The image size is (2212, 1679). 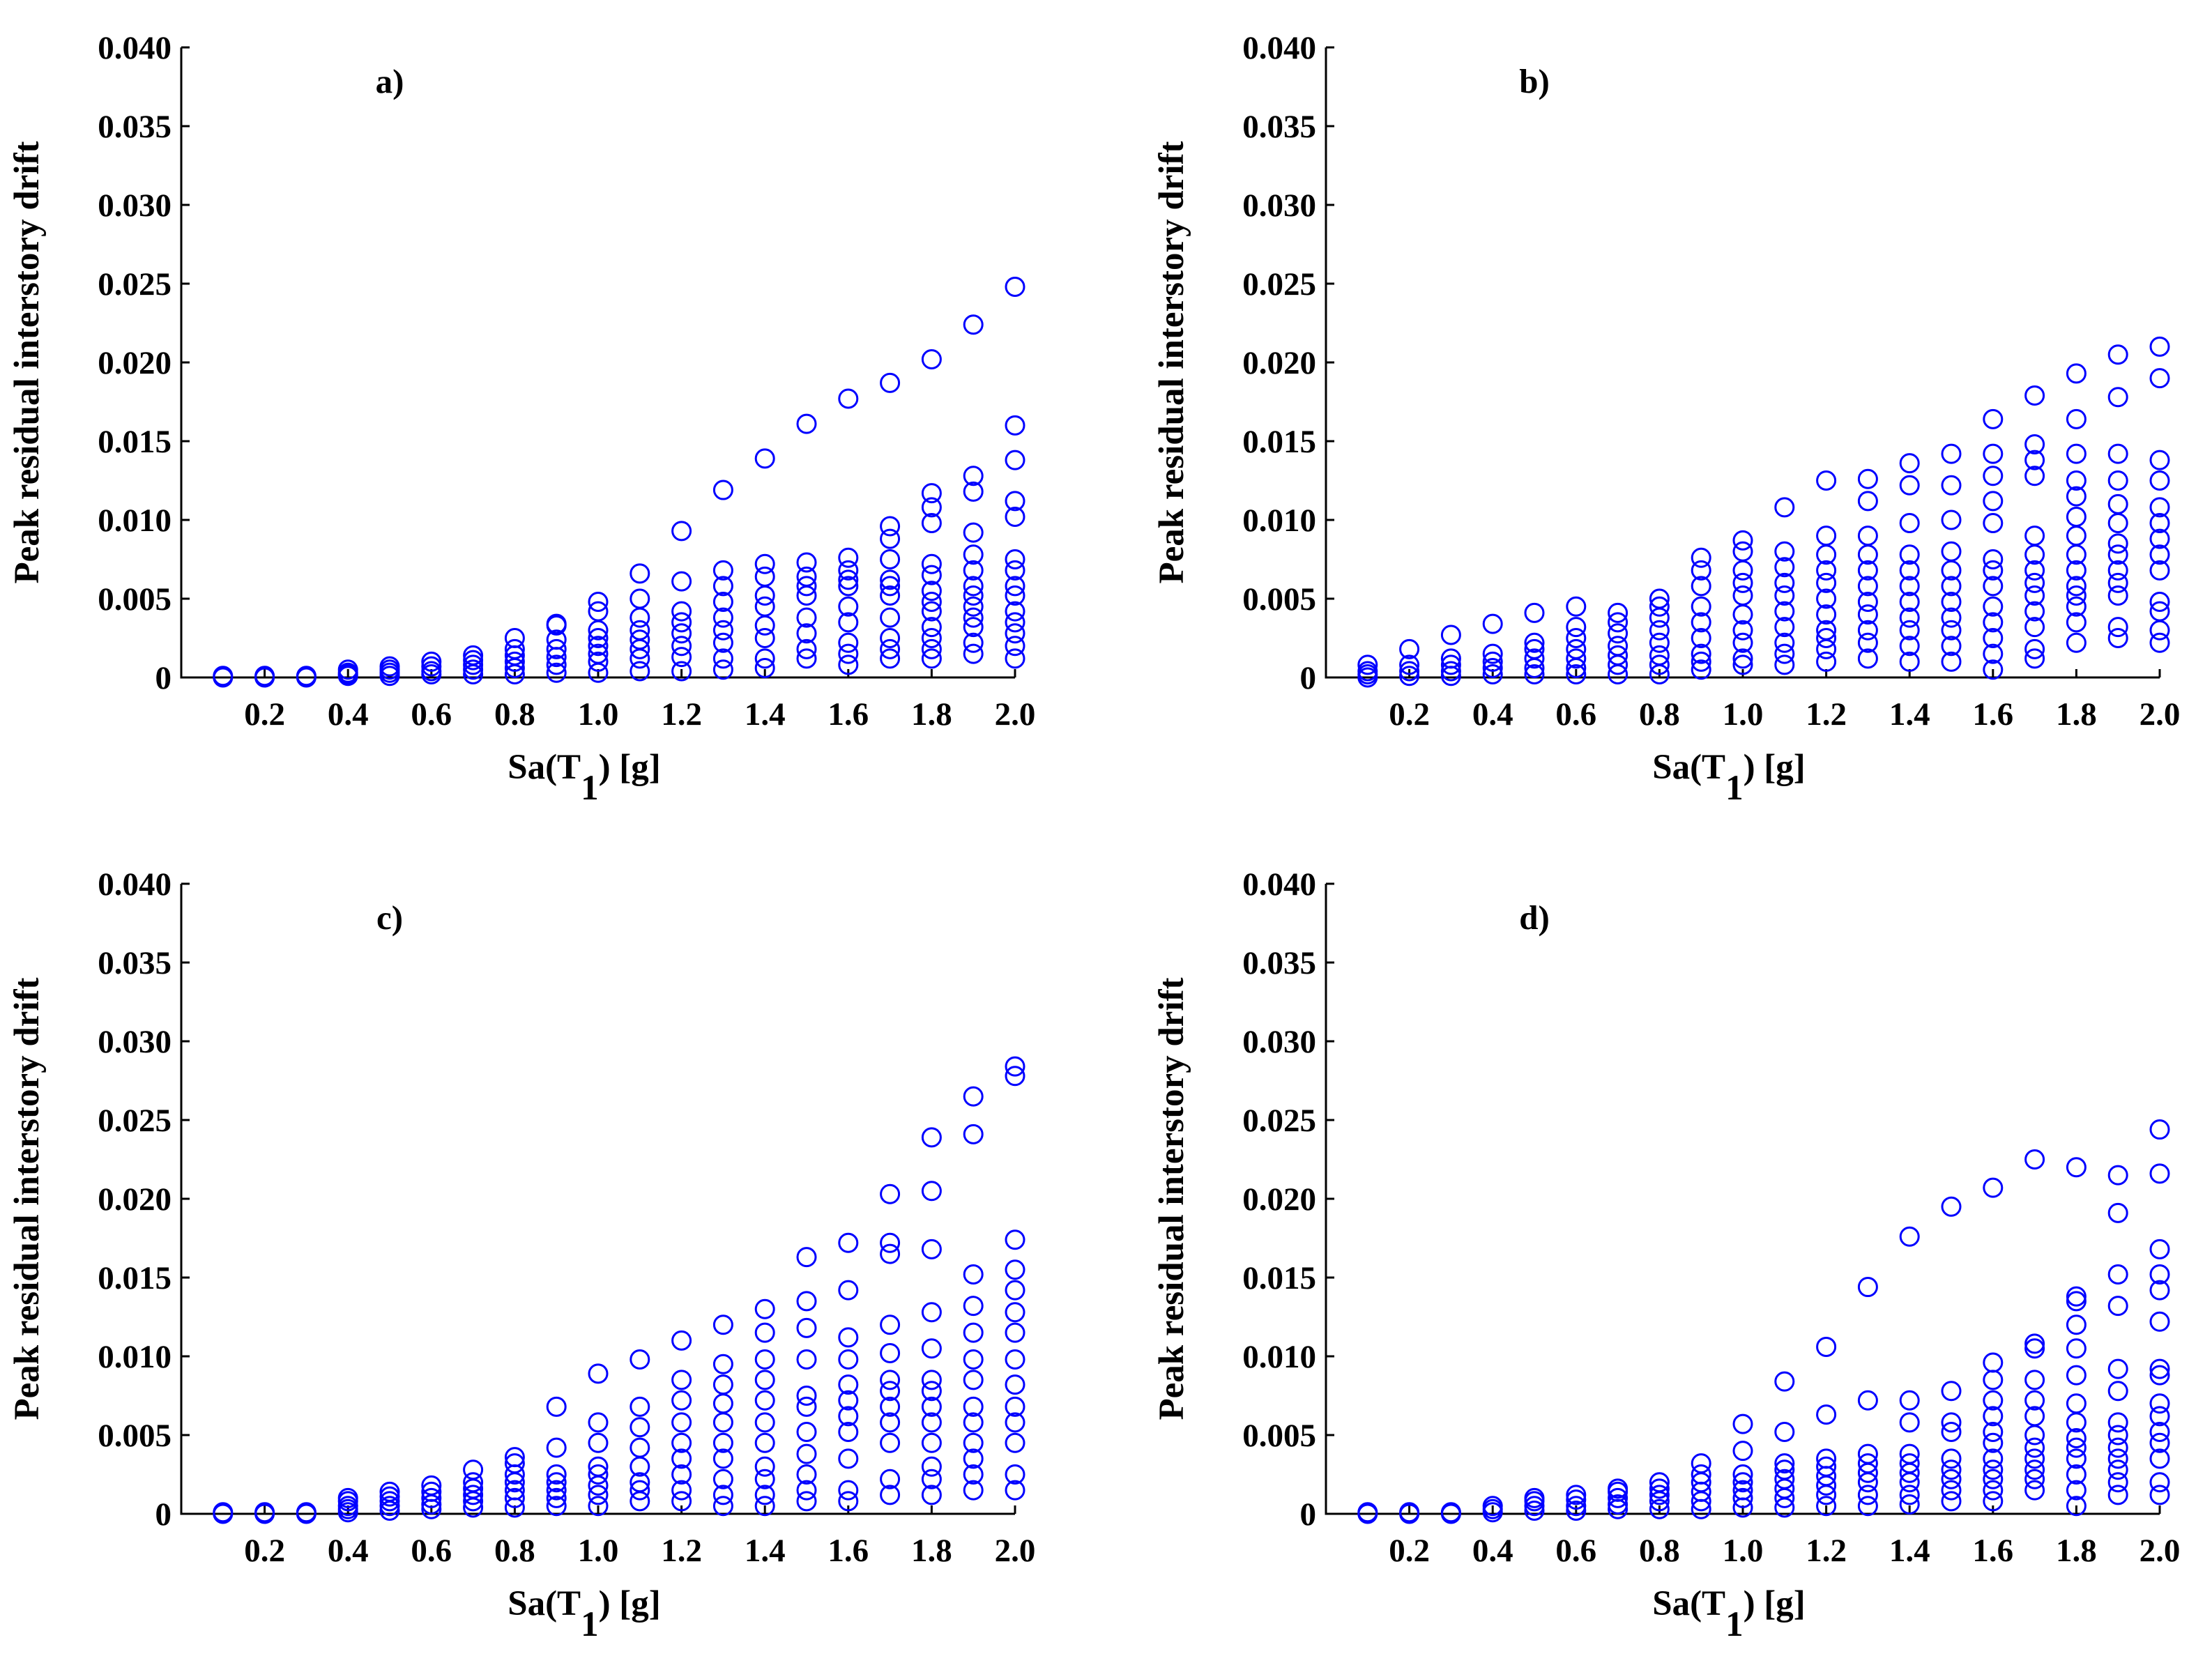 What do you see at coordinates (1279, 1357) in the screenshot?
I see `y-tick-label: 0.010` at bounding box center [1279, 1357].